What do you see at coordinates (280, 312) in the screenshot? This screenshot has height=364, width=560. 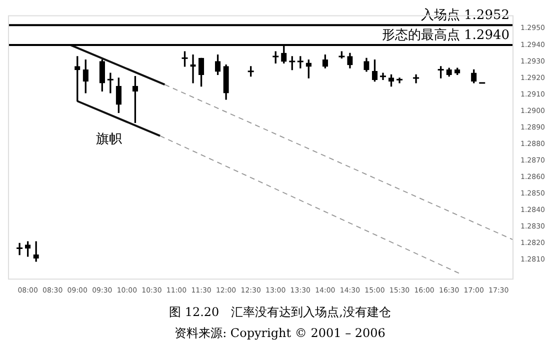 I see `caption: 图 12.20 汇率没有达到入场点,没有建仓` at bounding box center [280, 312].